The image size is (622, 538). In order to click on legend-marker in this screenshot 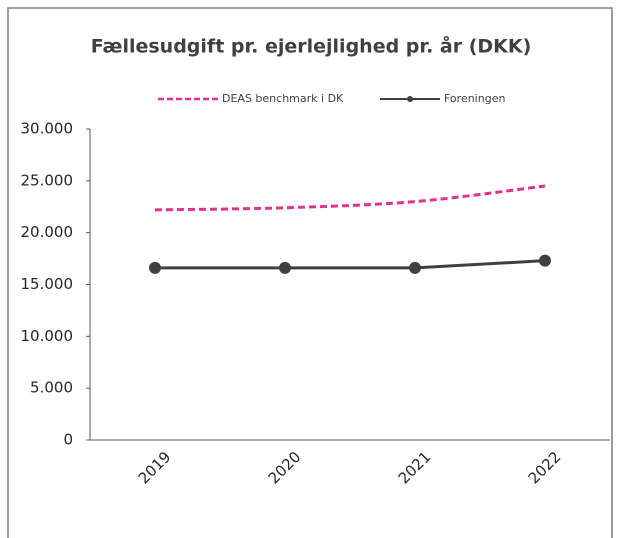, I will do `click(410, 99)`.